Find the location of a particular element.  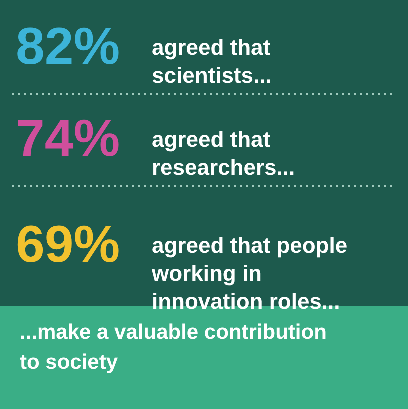

data-label: 69% is located at coordinates (68, 245).